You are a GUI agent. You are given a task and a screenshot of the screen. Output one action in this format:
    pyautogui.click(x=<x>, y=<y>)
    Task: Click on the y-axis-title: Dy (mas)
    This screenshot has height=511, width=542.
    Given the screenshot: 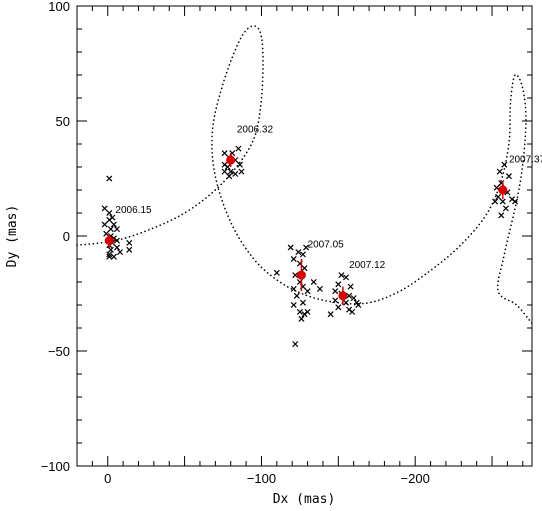 What is the action you would take?
    pyautogui.click(x=12, y=236)
    